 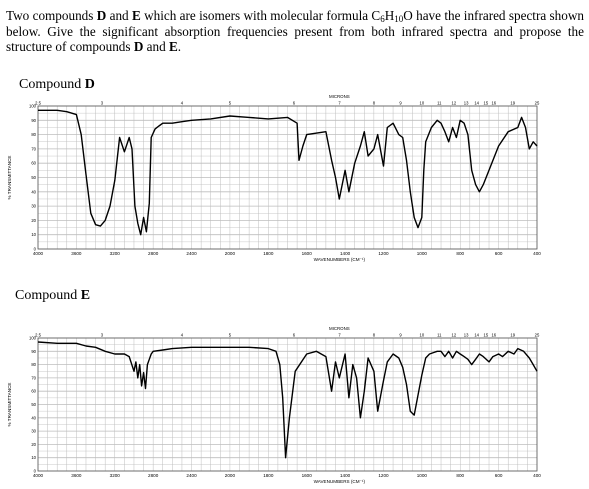 What do you see at coordinates (493, 335) in the screenshot?
I see `micron-tick-label: 16` at bounding box center [493, 335].